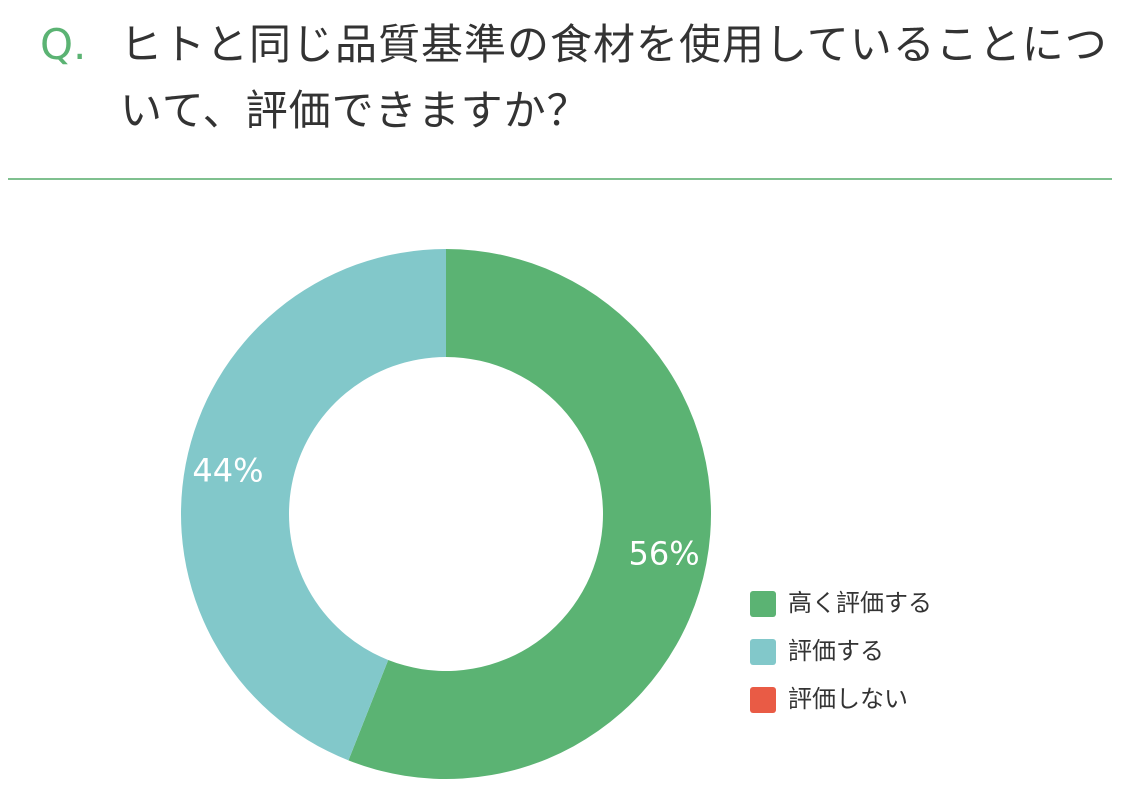  Describe the element at coordinates (227, 470) in the screenshot. I see `data-label: 44%` at that location.